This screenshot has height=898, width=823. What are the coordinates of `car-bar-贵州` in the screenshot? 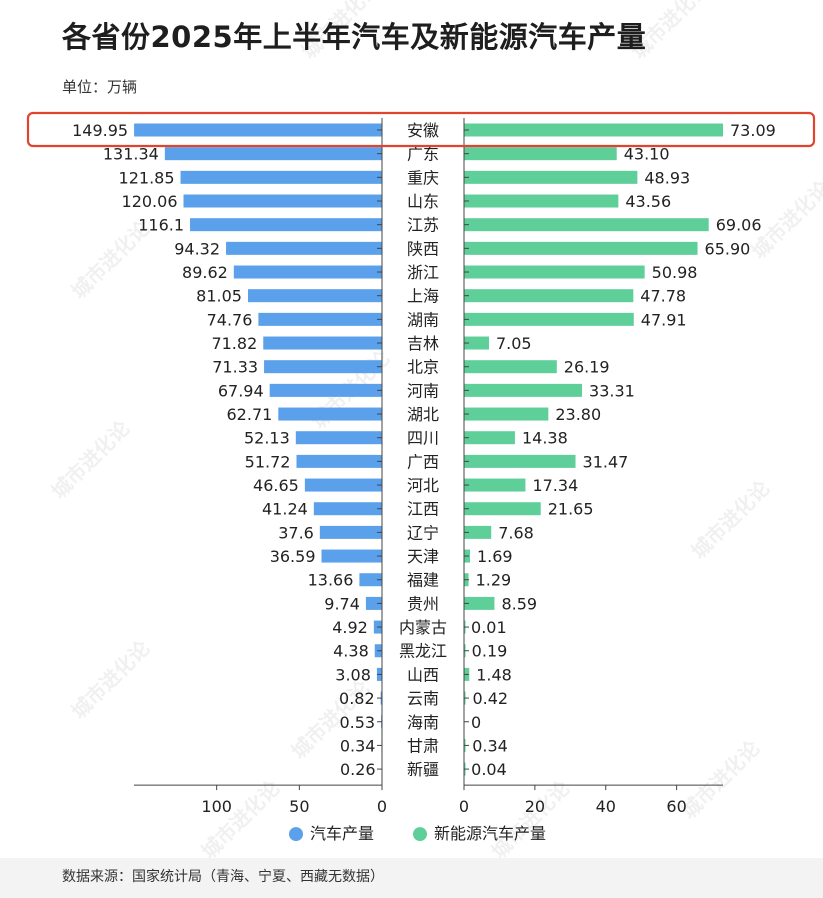 It's located at (373, 603).